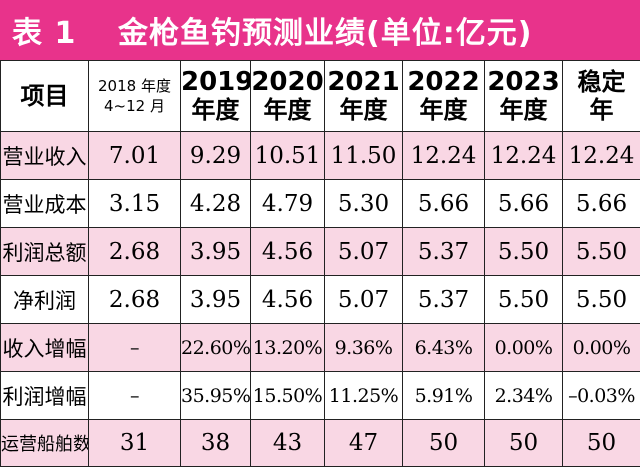  What do you see at coordinates (45, 443) in the screenshot?
I see `row-label: 运营船舶数` at bounding box center [45, 443].